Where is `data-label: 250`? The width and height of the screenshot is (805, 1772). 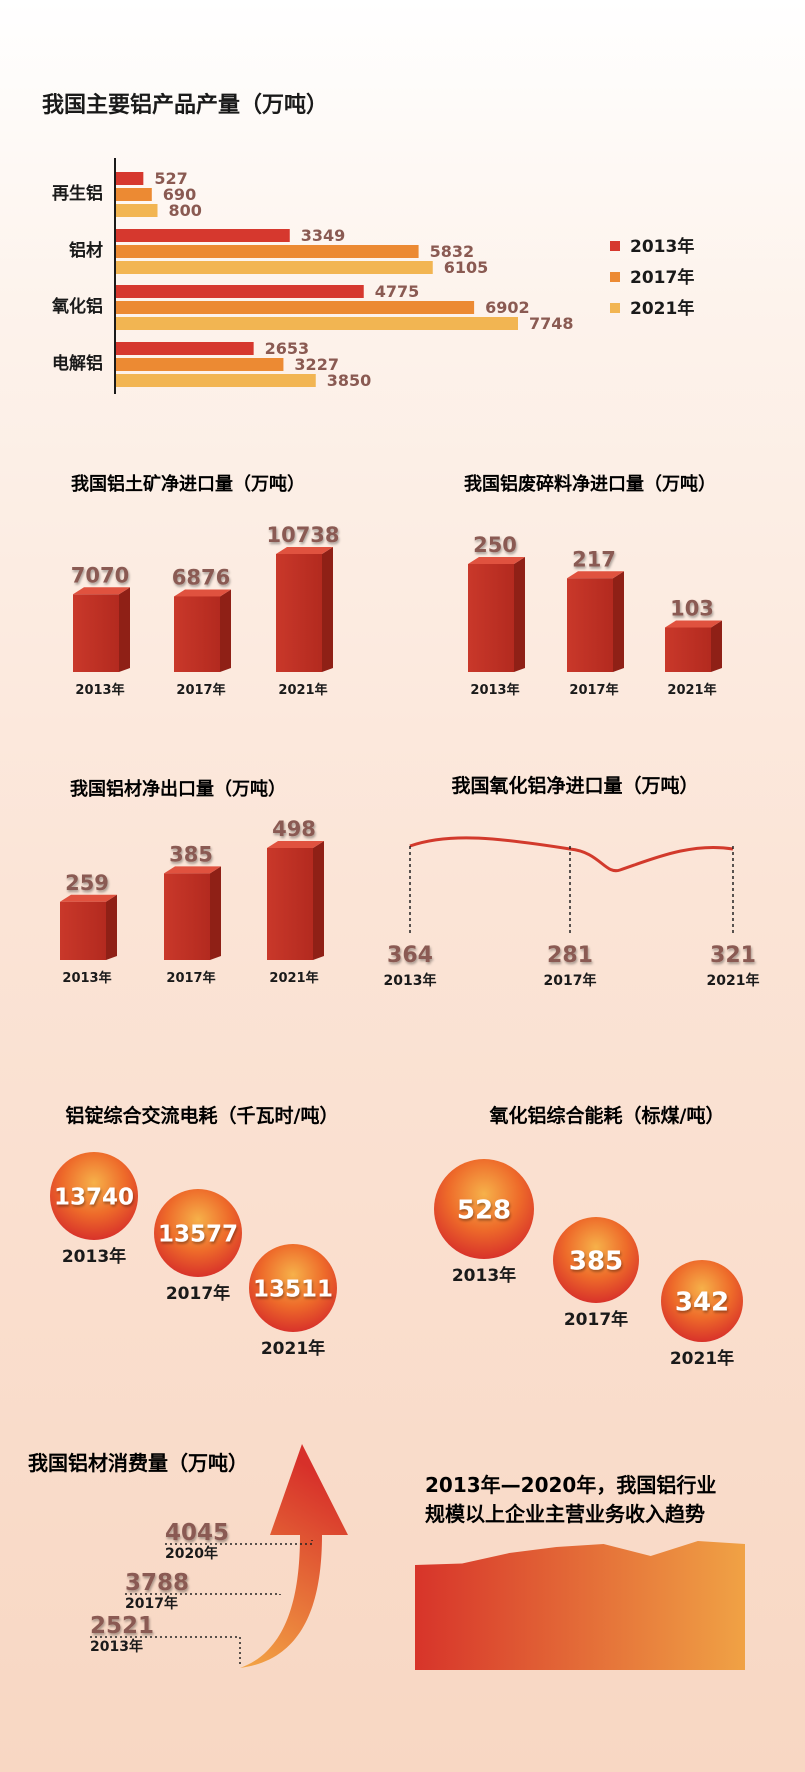 data-label: 250 is located at coordinates (495, 545).